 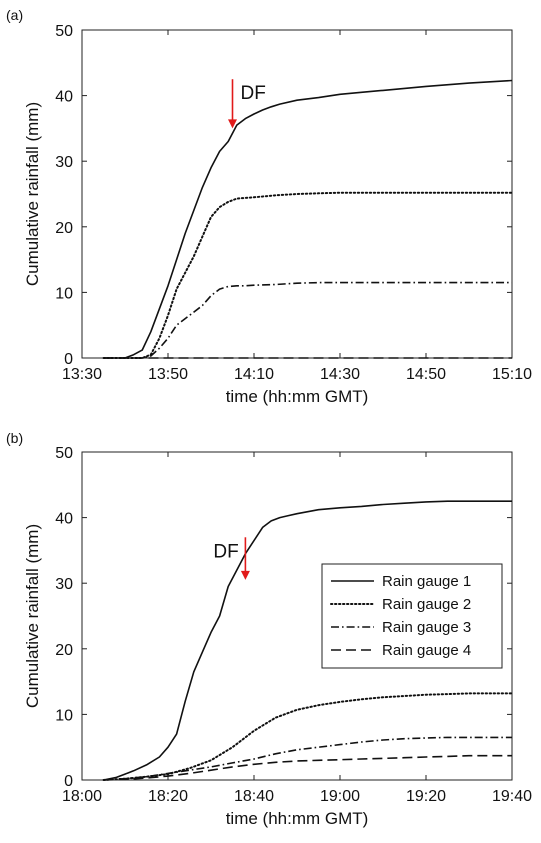 I want to click on legend-label-1: Rain gauge 1, so click(x=426, y=581).